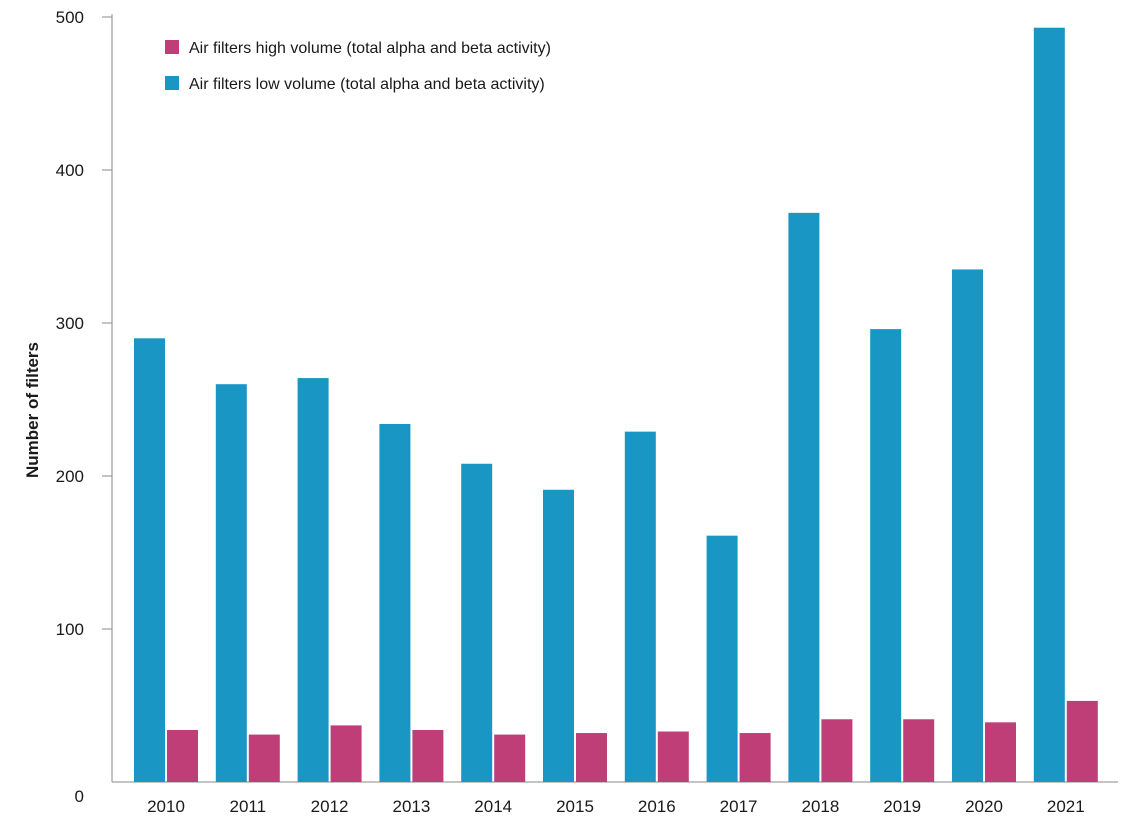 The width and height of the screenshot is (1123, 816). Describe the element at coordinates (330, 806) in the screenshot. I see `x-tick-label: 2012` at that location.